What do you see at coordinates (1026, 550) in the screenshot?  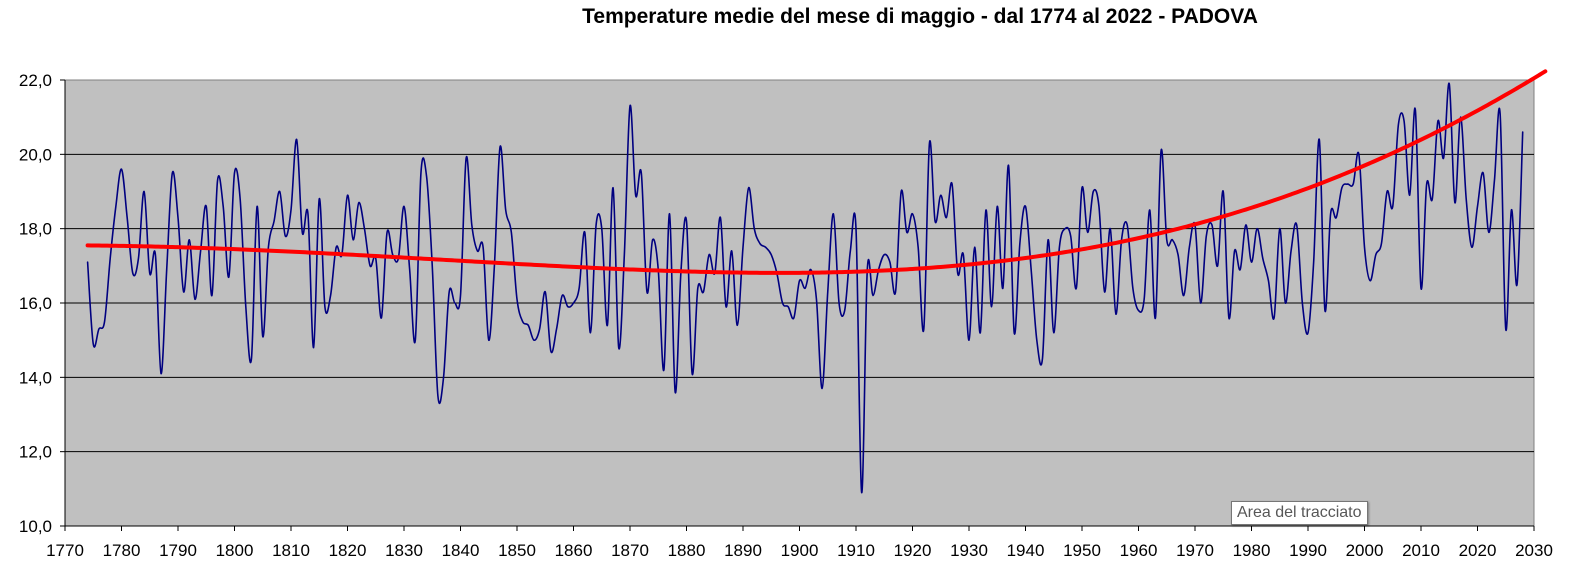 I see `x-tick-label: 1940` at bounding box center [1026, 550].